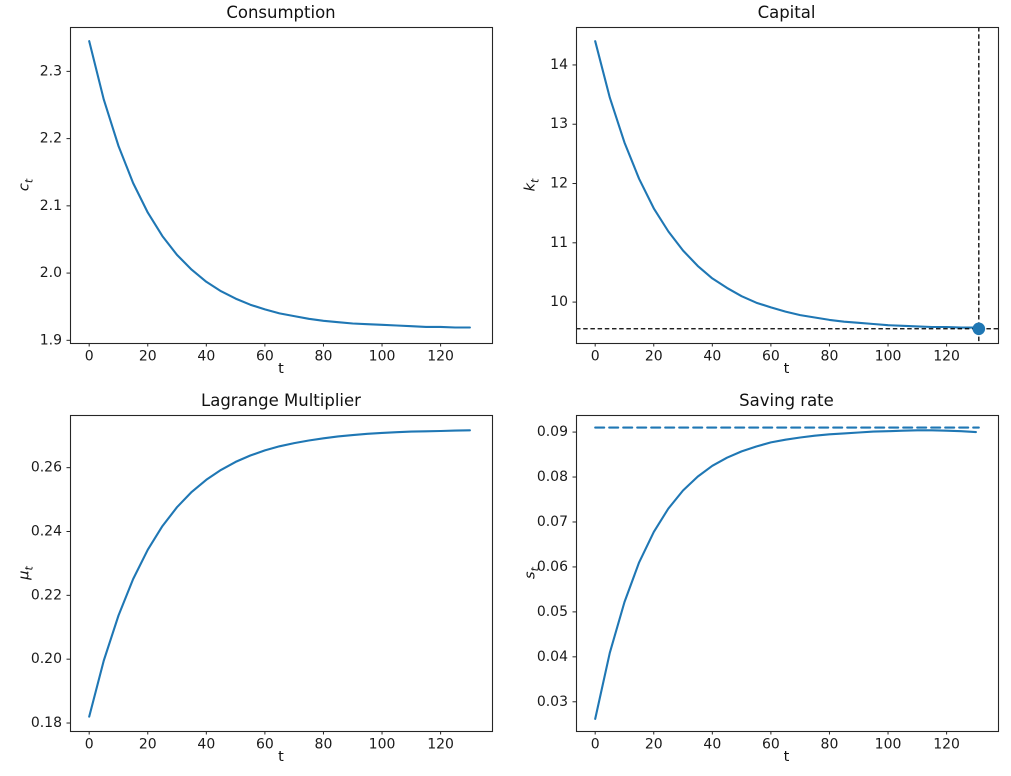  What do you see at coordinates (281, 12) in the screenshot?
I see `plot-title-consumption: Consumption` at bounding box center [281, 12].